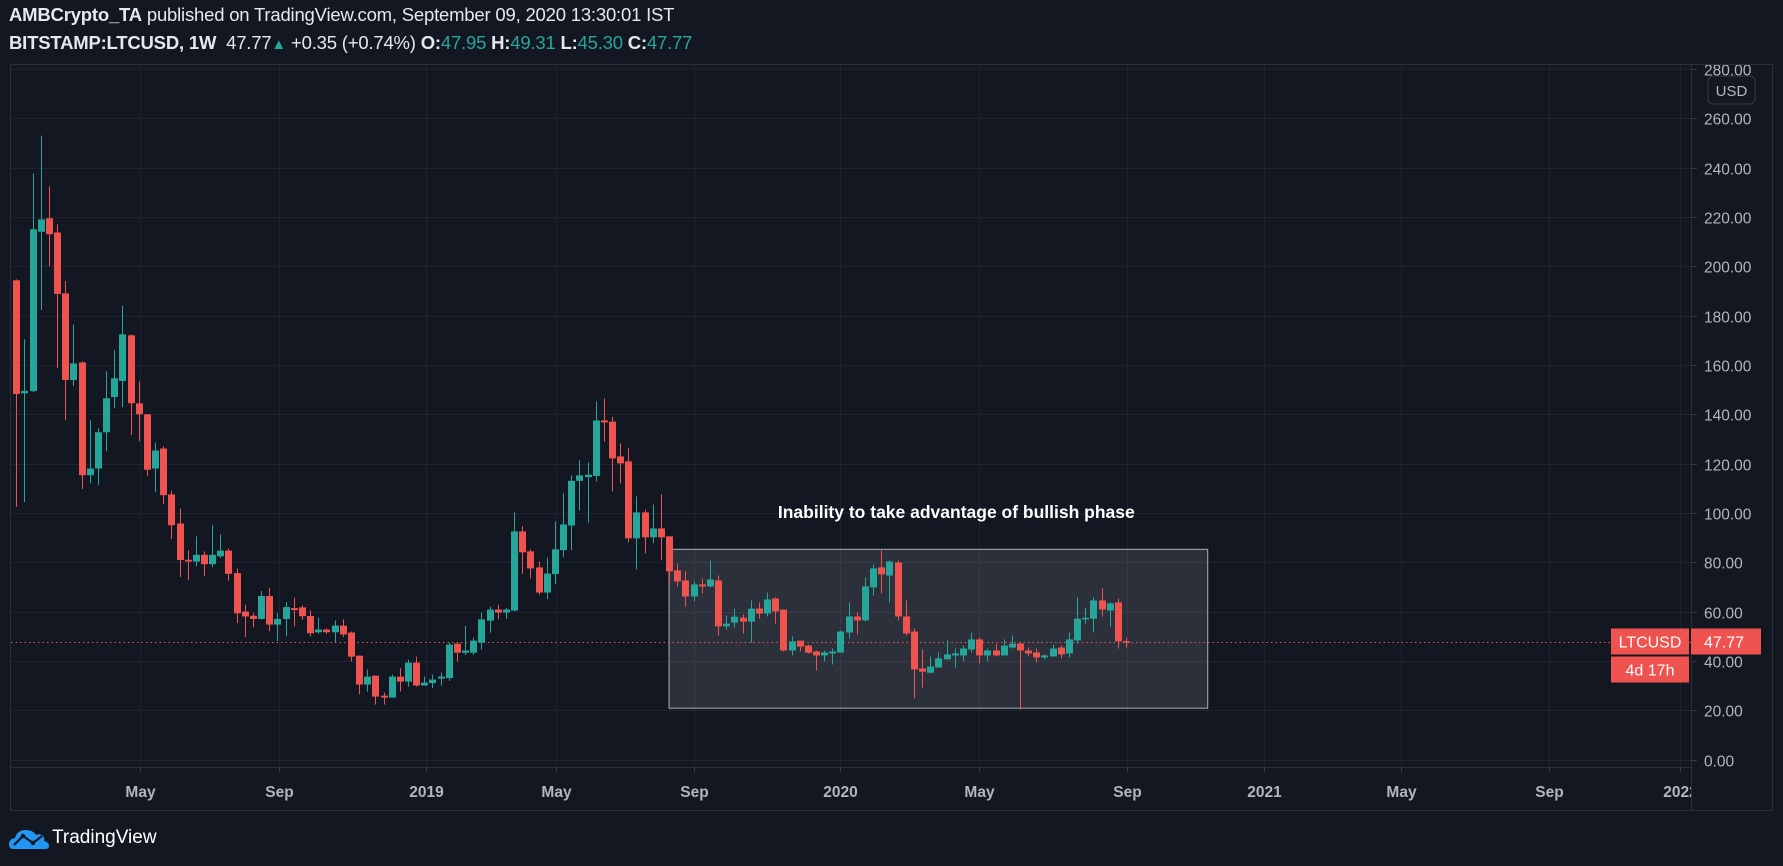 The height and width of the screenshot is (866, 1783). I want to click on range-box, so click(938, 628).